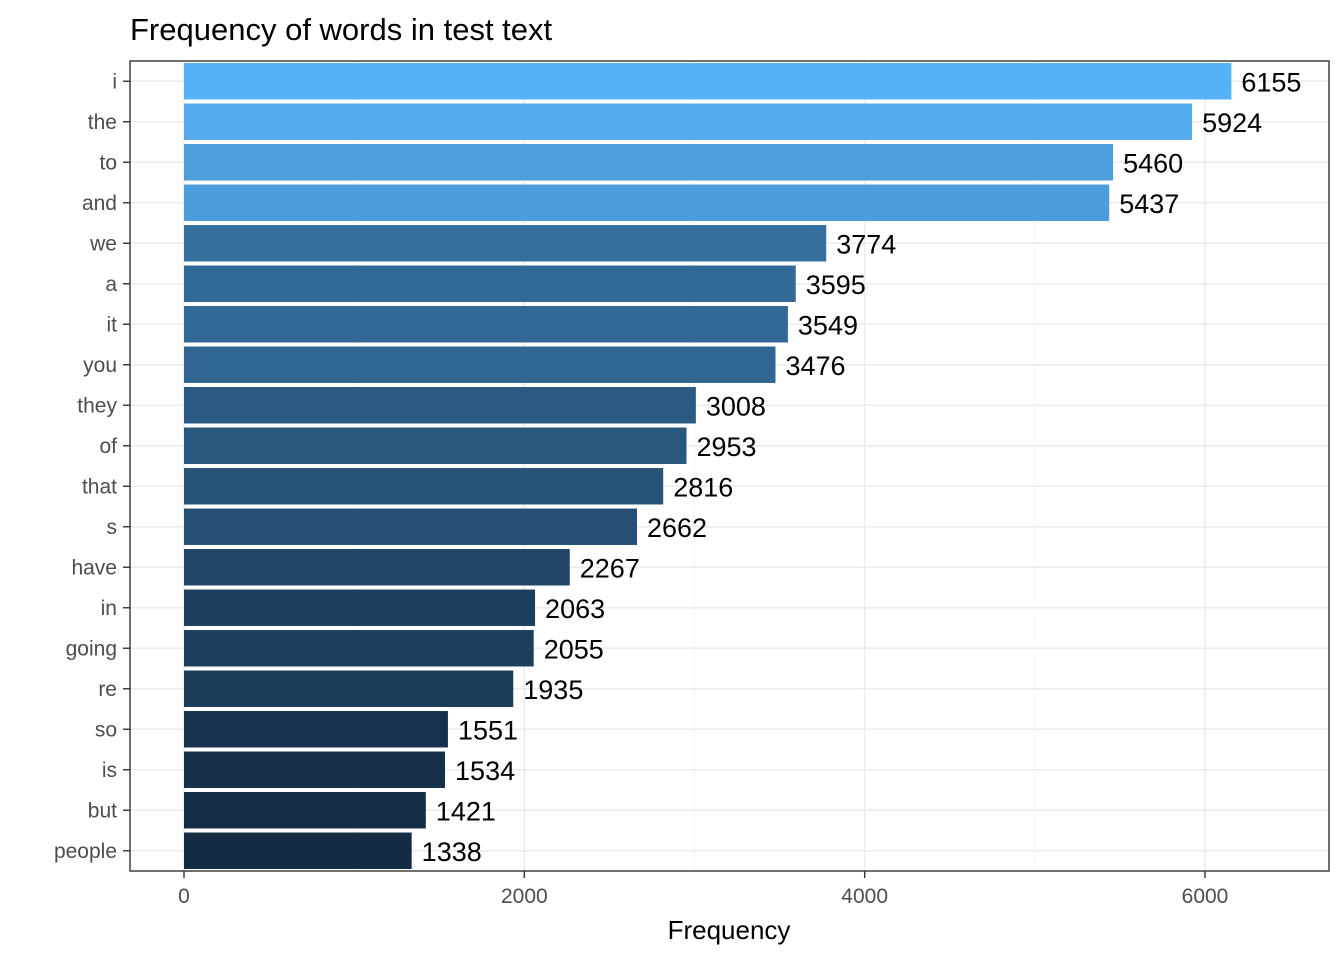 This screenshot has width=1344, height=960. Describe the element at coordinates (703, 487) in the screenshot. I see `data-label: 2816` at that location.